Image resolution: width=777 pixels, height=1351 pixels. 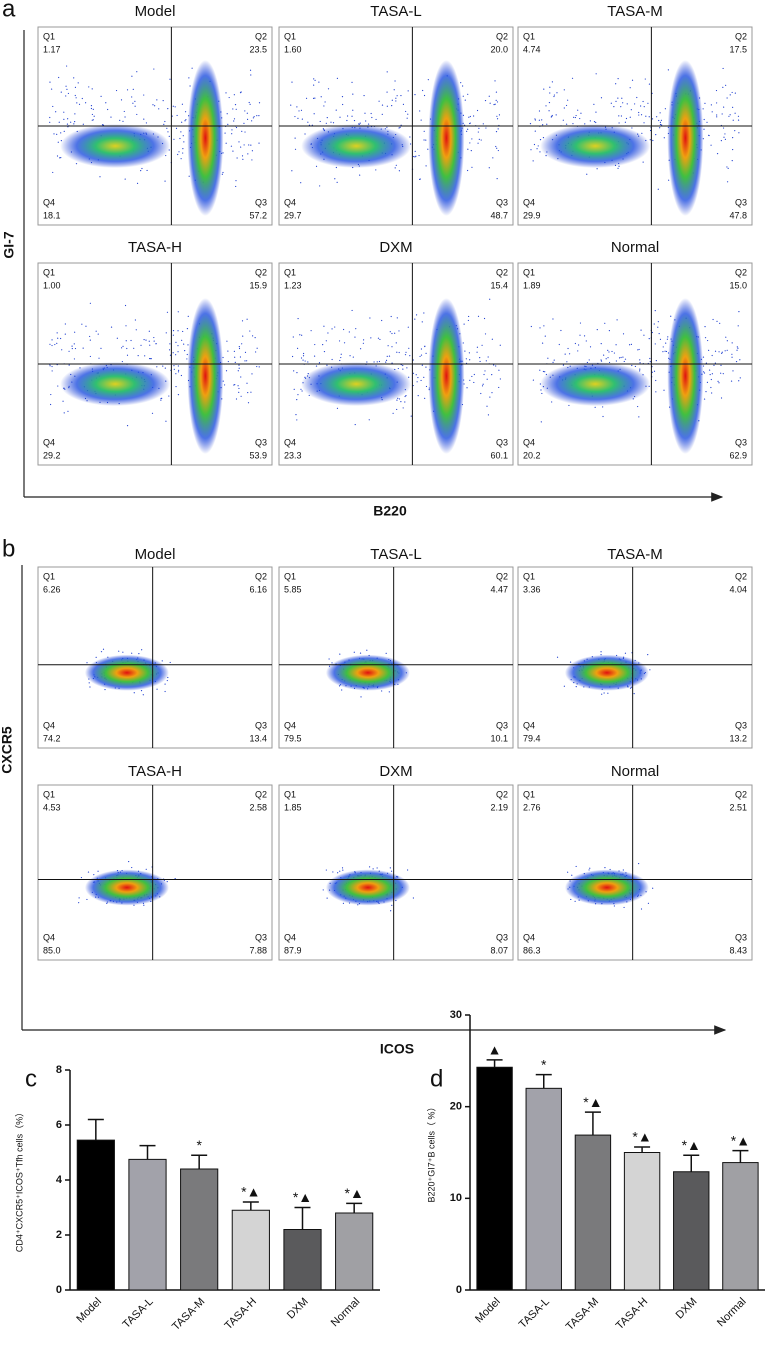 What do you see at coordinates (741, 725) in the screenshot?
I see `quadrant-name: Q3` at bounding box center [741, 725].